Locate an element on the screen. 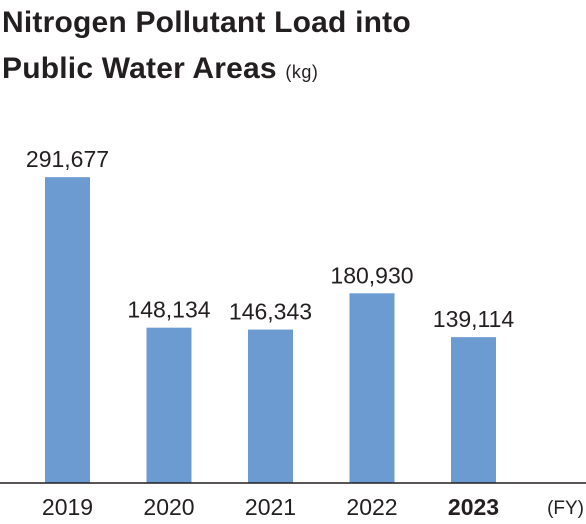  title-line-2: Public Water Areas is located at coordinates (139, 68).